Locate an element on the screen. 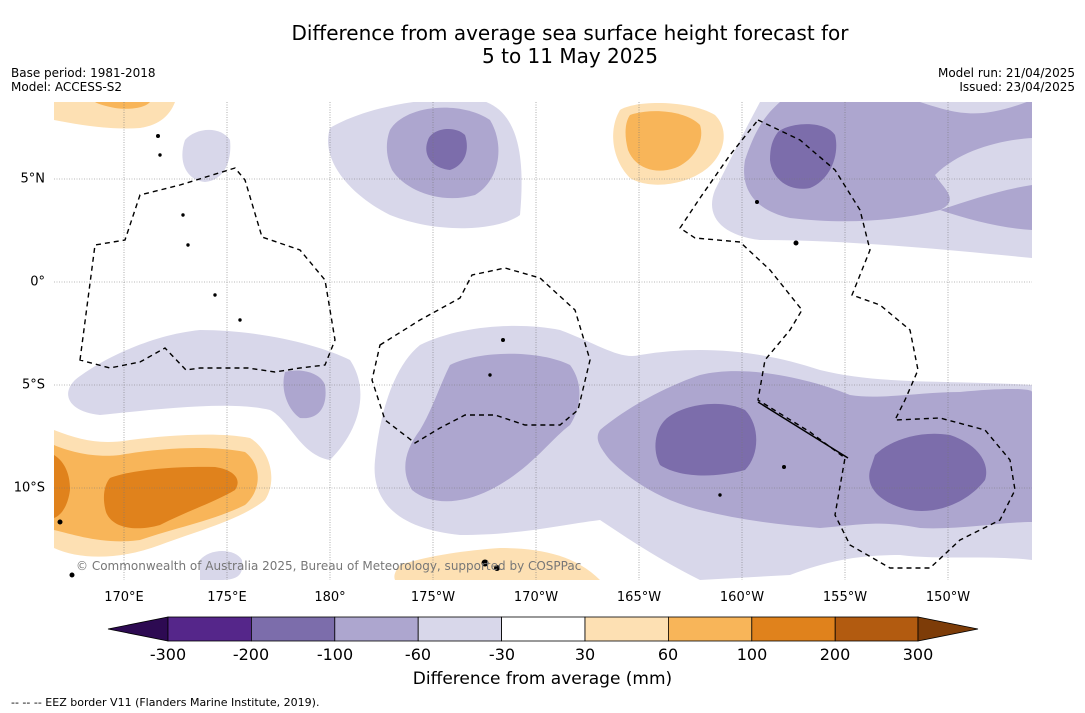 The width and height of the screenshot is (1085, 713). colorbar-tick: 30 is located at coordinates (585, 654).